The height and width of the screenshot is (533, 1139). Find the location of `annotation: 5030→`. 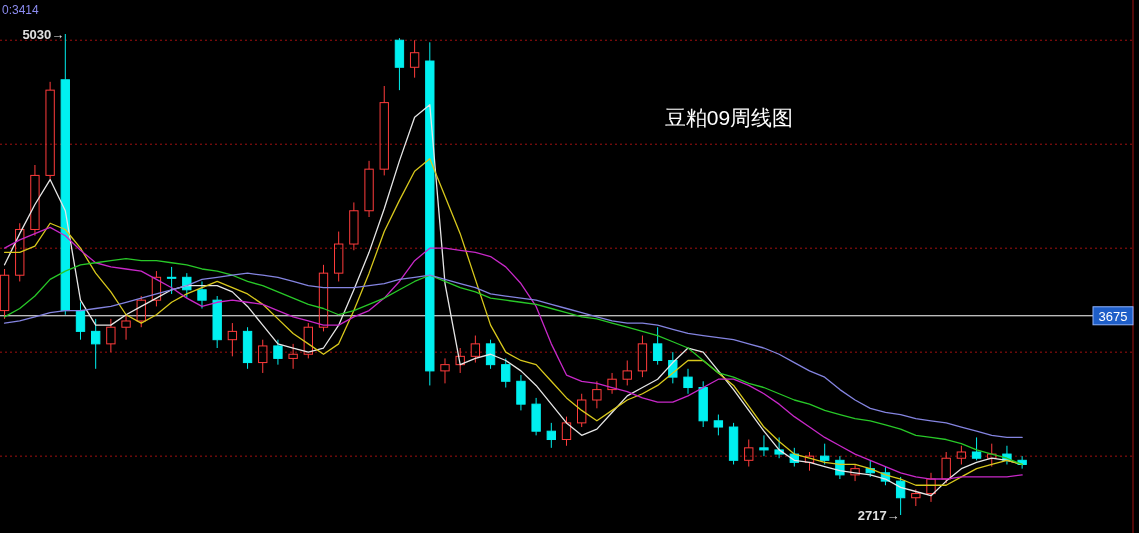

annotation: 5030→ is located at coordinates (43, 34).